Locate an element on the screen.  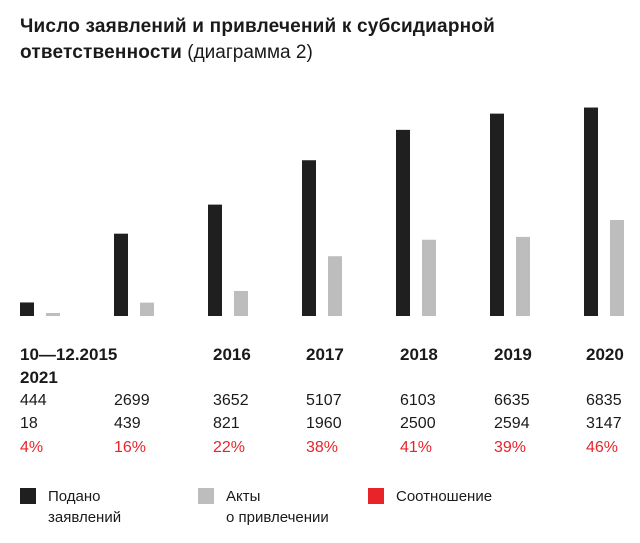
legend-item-ratio: Соотношение is located at coordinates (430, 496).